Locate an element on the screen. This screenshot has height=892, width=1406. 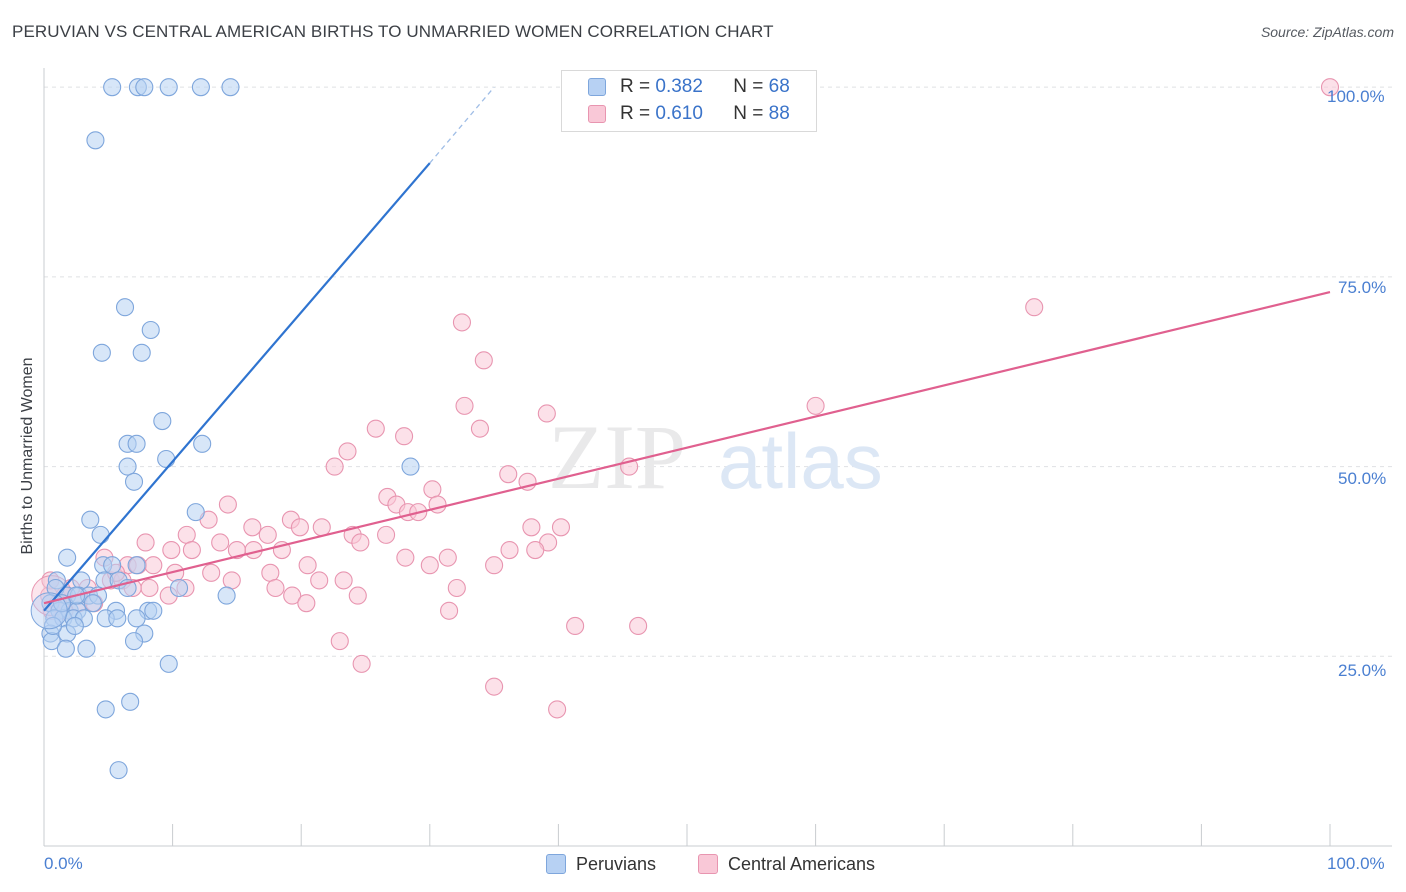
bottom-legend-label-peruvians: Peruvians is located at coordinates (616, 863).